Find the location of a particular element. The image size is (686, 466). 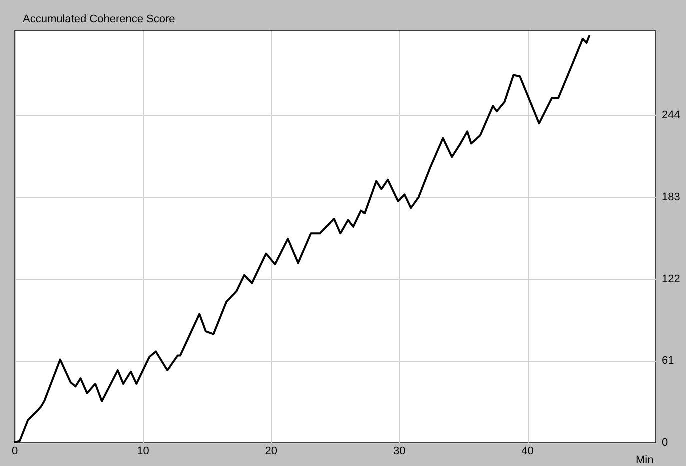

y-tick-label: 61 is located at coordinates (668, 361).